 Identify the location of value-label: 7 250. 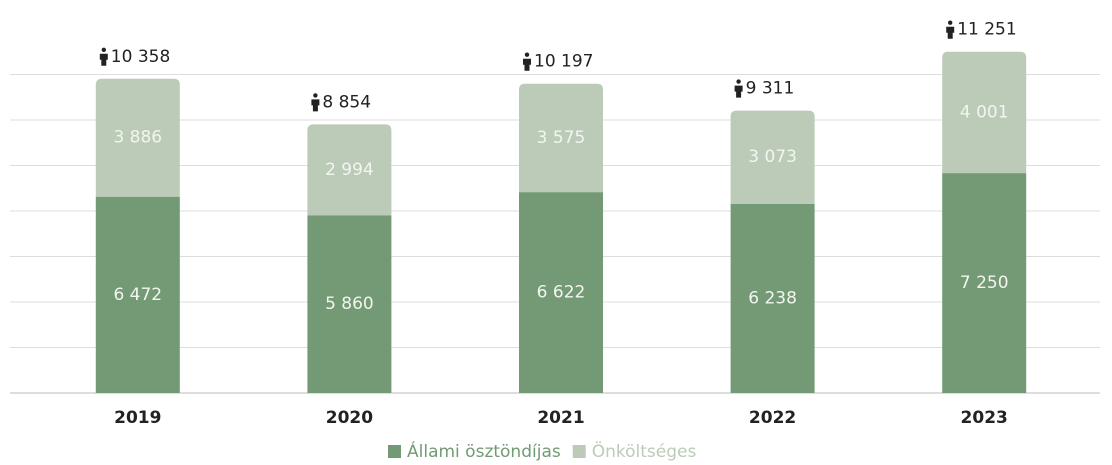
(984, 283).